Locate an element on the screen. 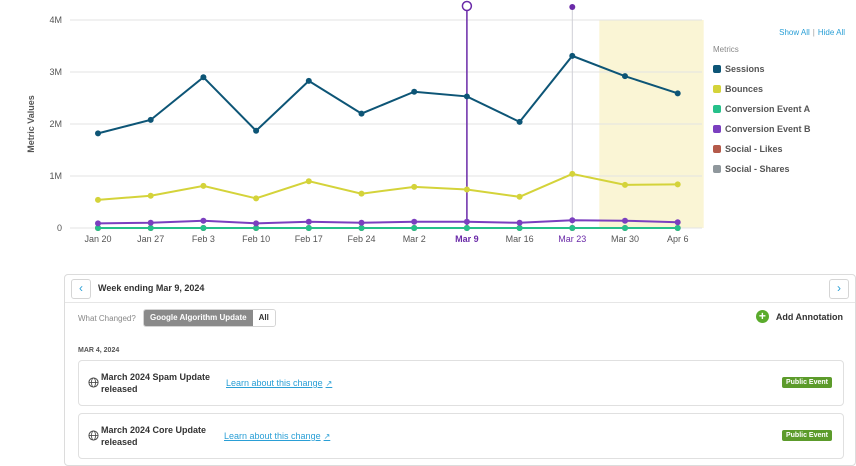 The width and height of the screenshot is (856, 466). panel-header: ‹ Week ending Mar 9, 2024 › is located at coordinates (460, 289).